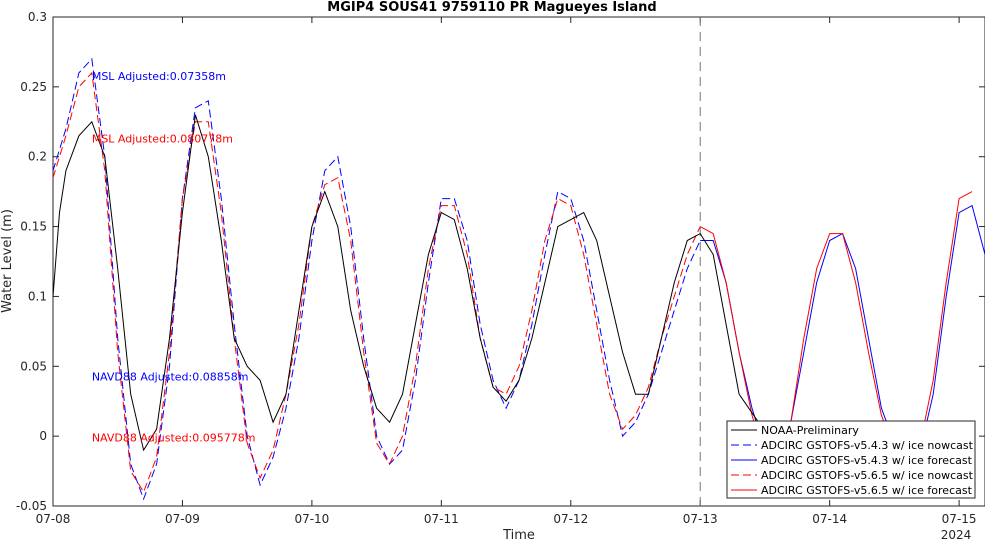 The height and width of the screenshot is (541, 985). What do you see at coordinates (491, 7) in the screenshot?
I see `chart-title: MGIP4 SOUS41 9759110 PR Magueyes Island` at bounding box center [491, 7].